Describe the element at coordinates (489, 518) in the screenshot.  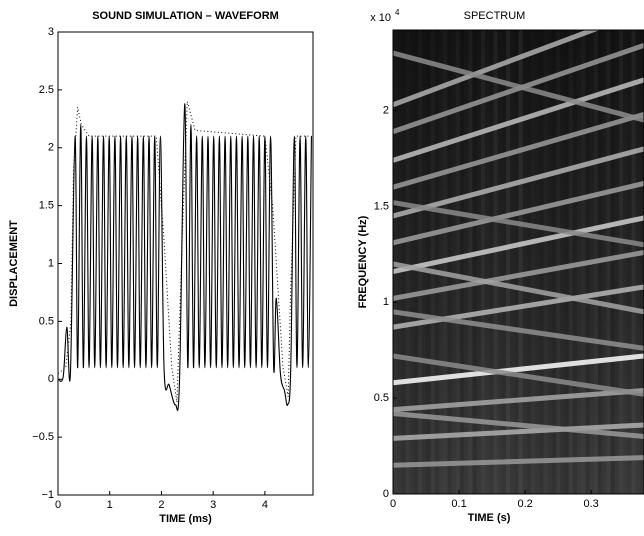
I see `x-axis-label: TIME (s)` at that location.